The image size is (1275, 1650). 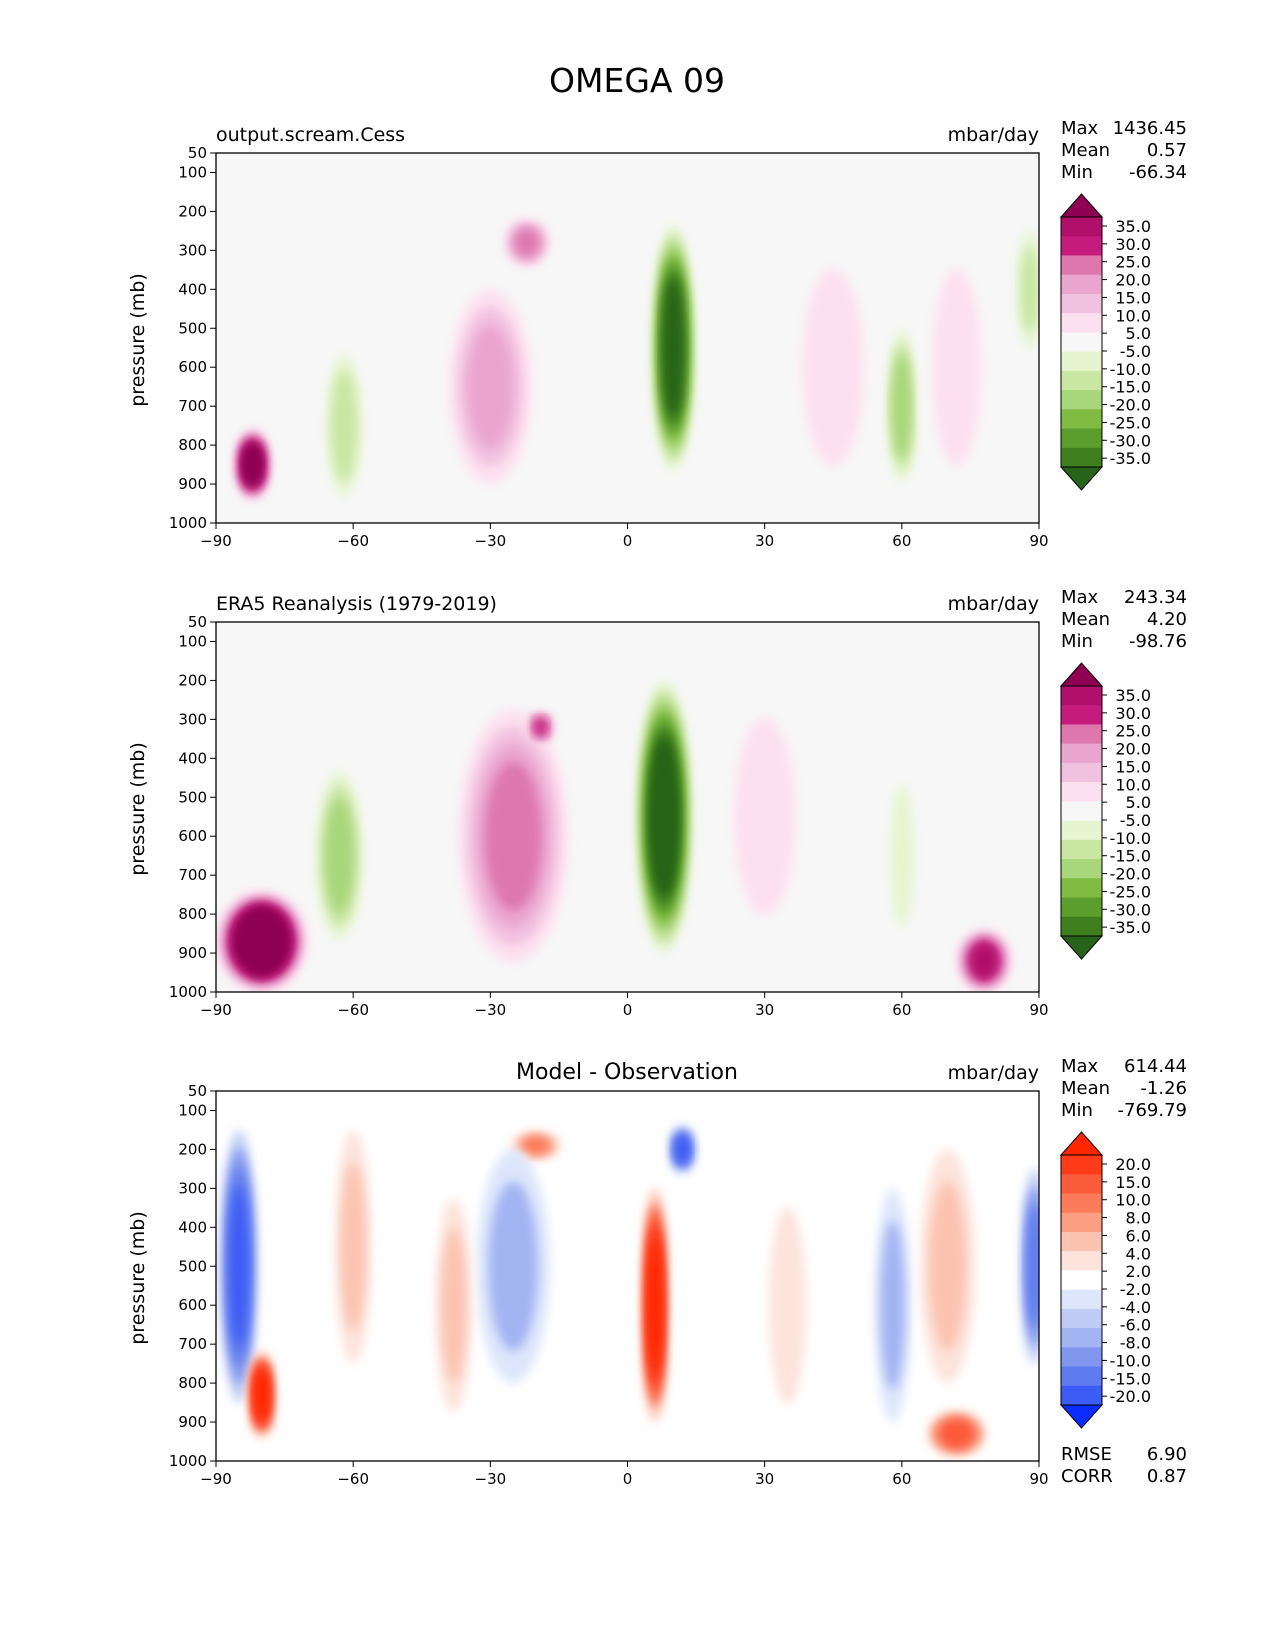 I want to click on colorbar-tick-label: -25.0, so click(x=1130, y=891).